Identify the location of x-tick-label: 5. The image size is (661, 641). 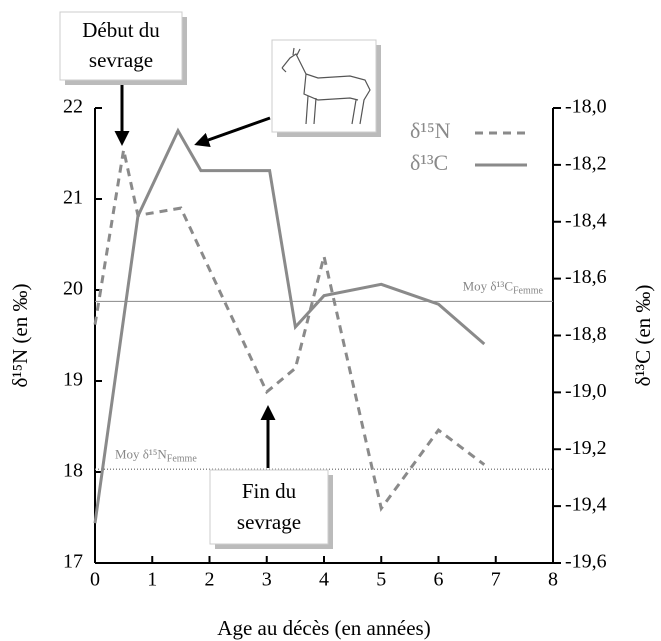
(381, 580).